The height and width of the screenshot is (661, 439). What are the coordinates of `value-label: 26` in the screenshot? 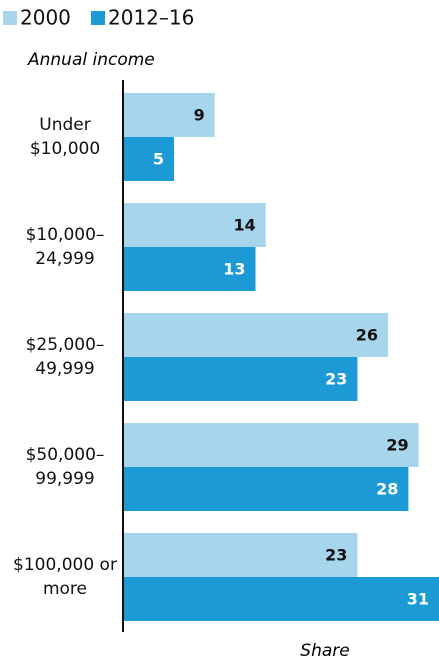 It's located at (367, 335).